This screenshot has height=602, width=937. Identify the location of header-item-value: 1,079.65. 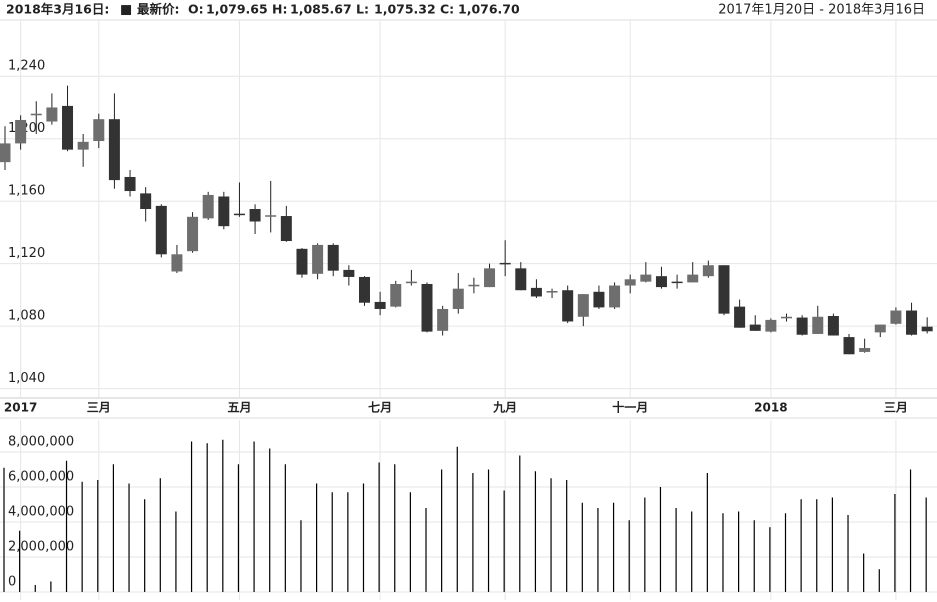
(237, 9).